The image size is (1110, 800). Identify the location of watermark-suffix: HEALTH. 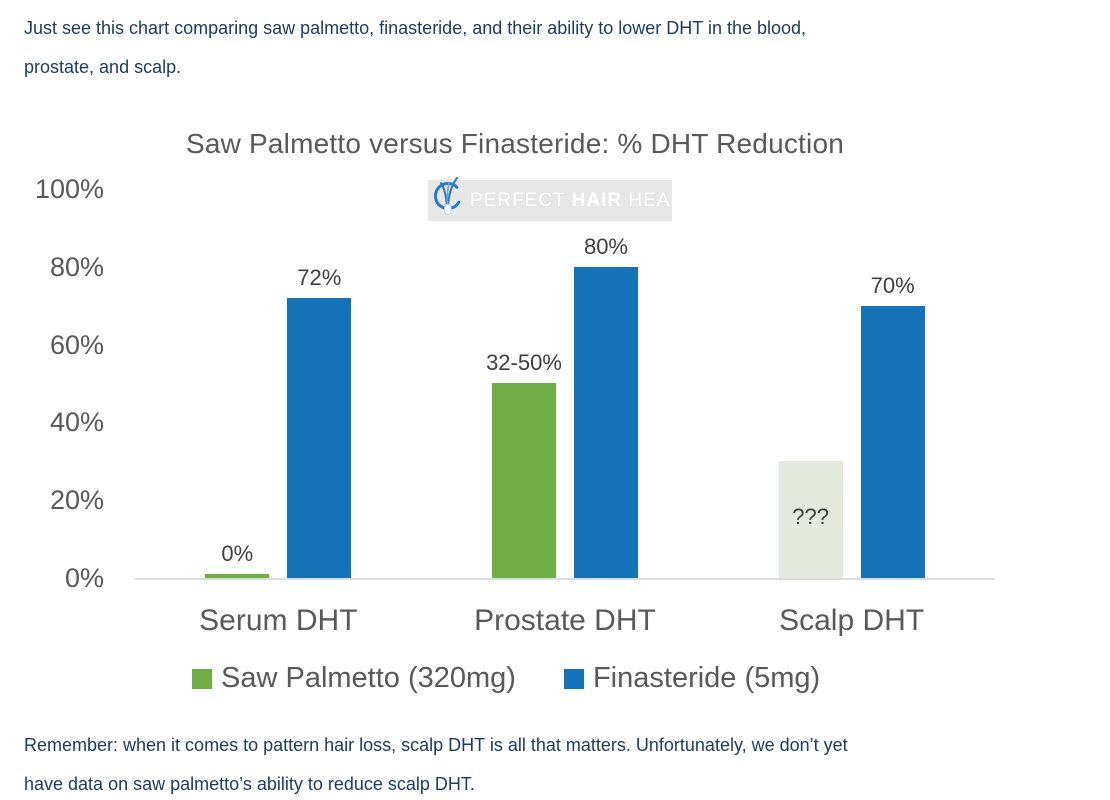
(668, 200).